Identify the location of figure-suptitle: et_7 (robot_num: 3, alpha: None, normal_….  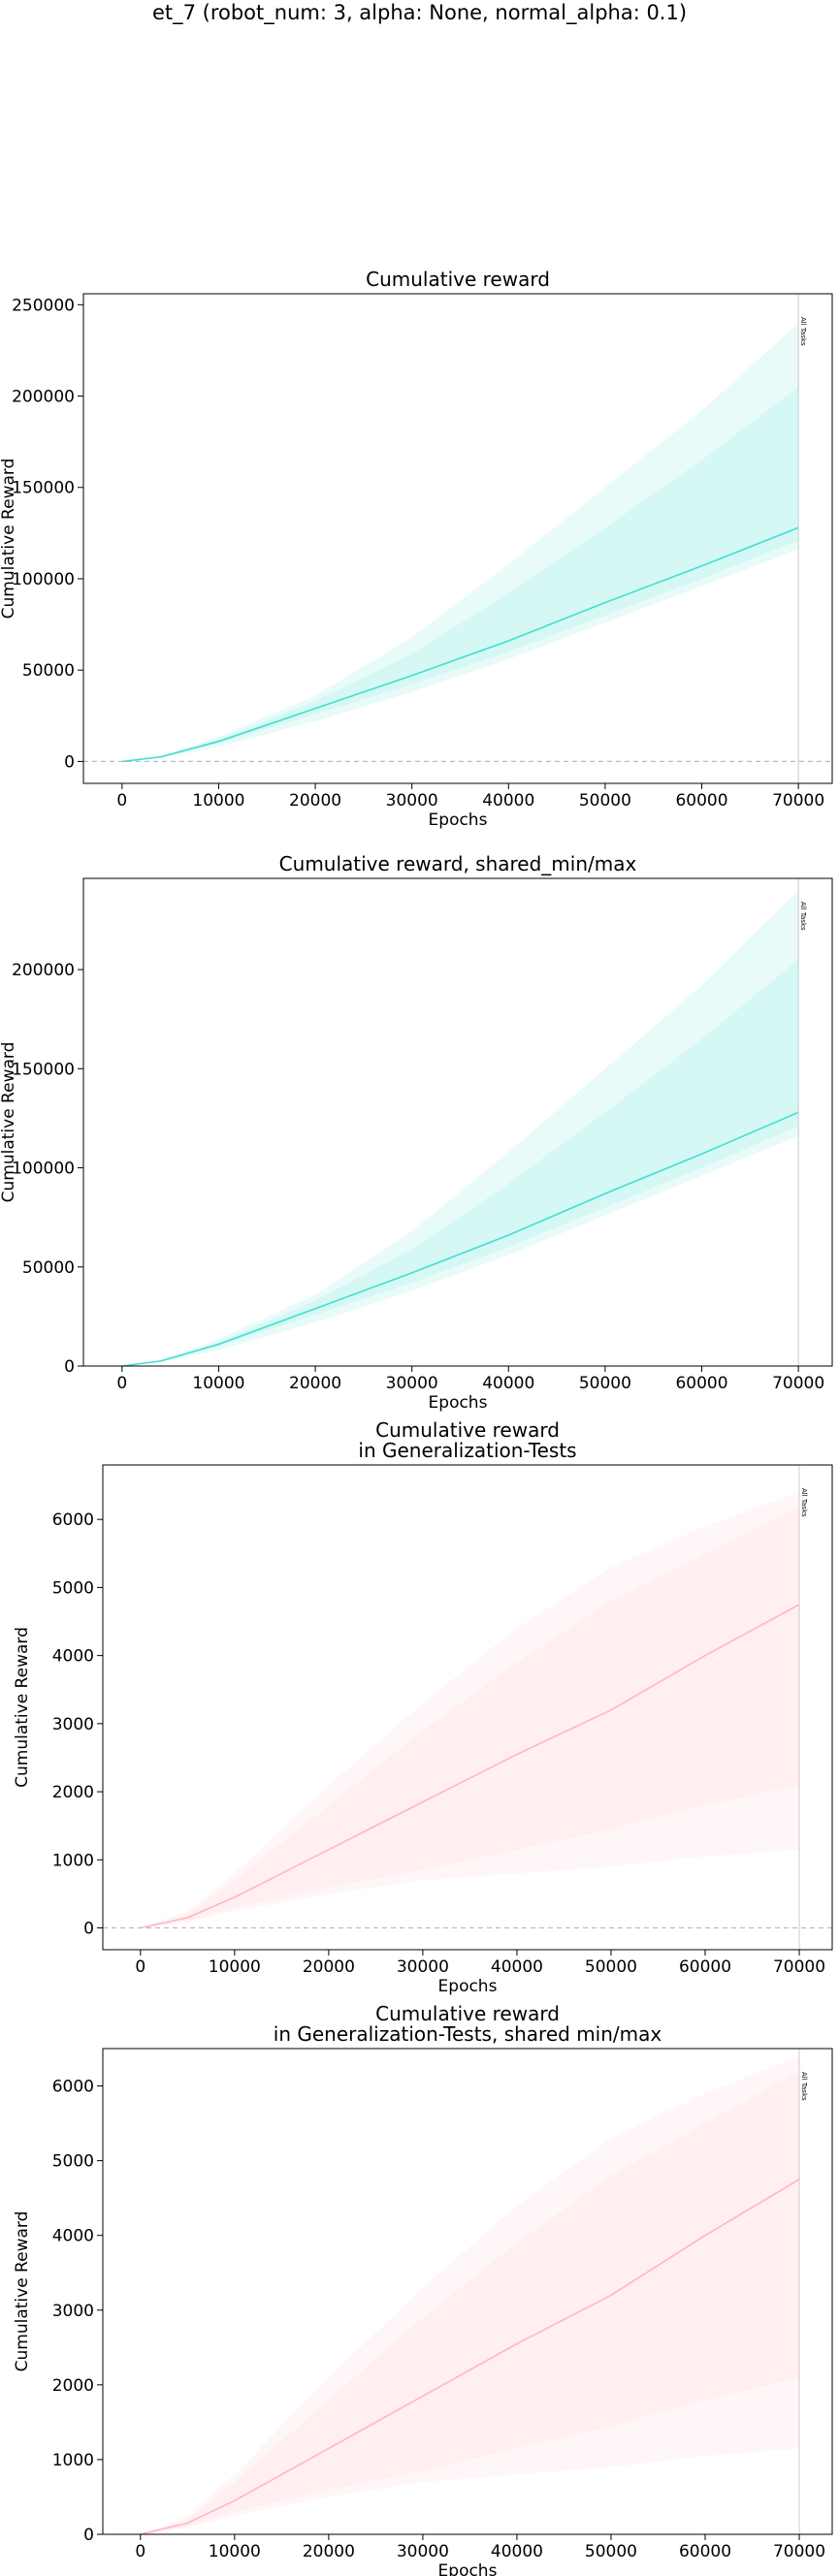
(419, 12).